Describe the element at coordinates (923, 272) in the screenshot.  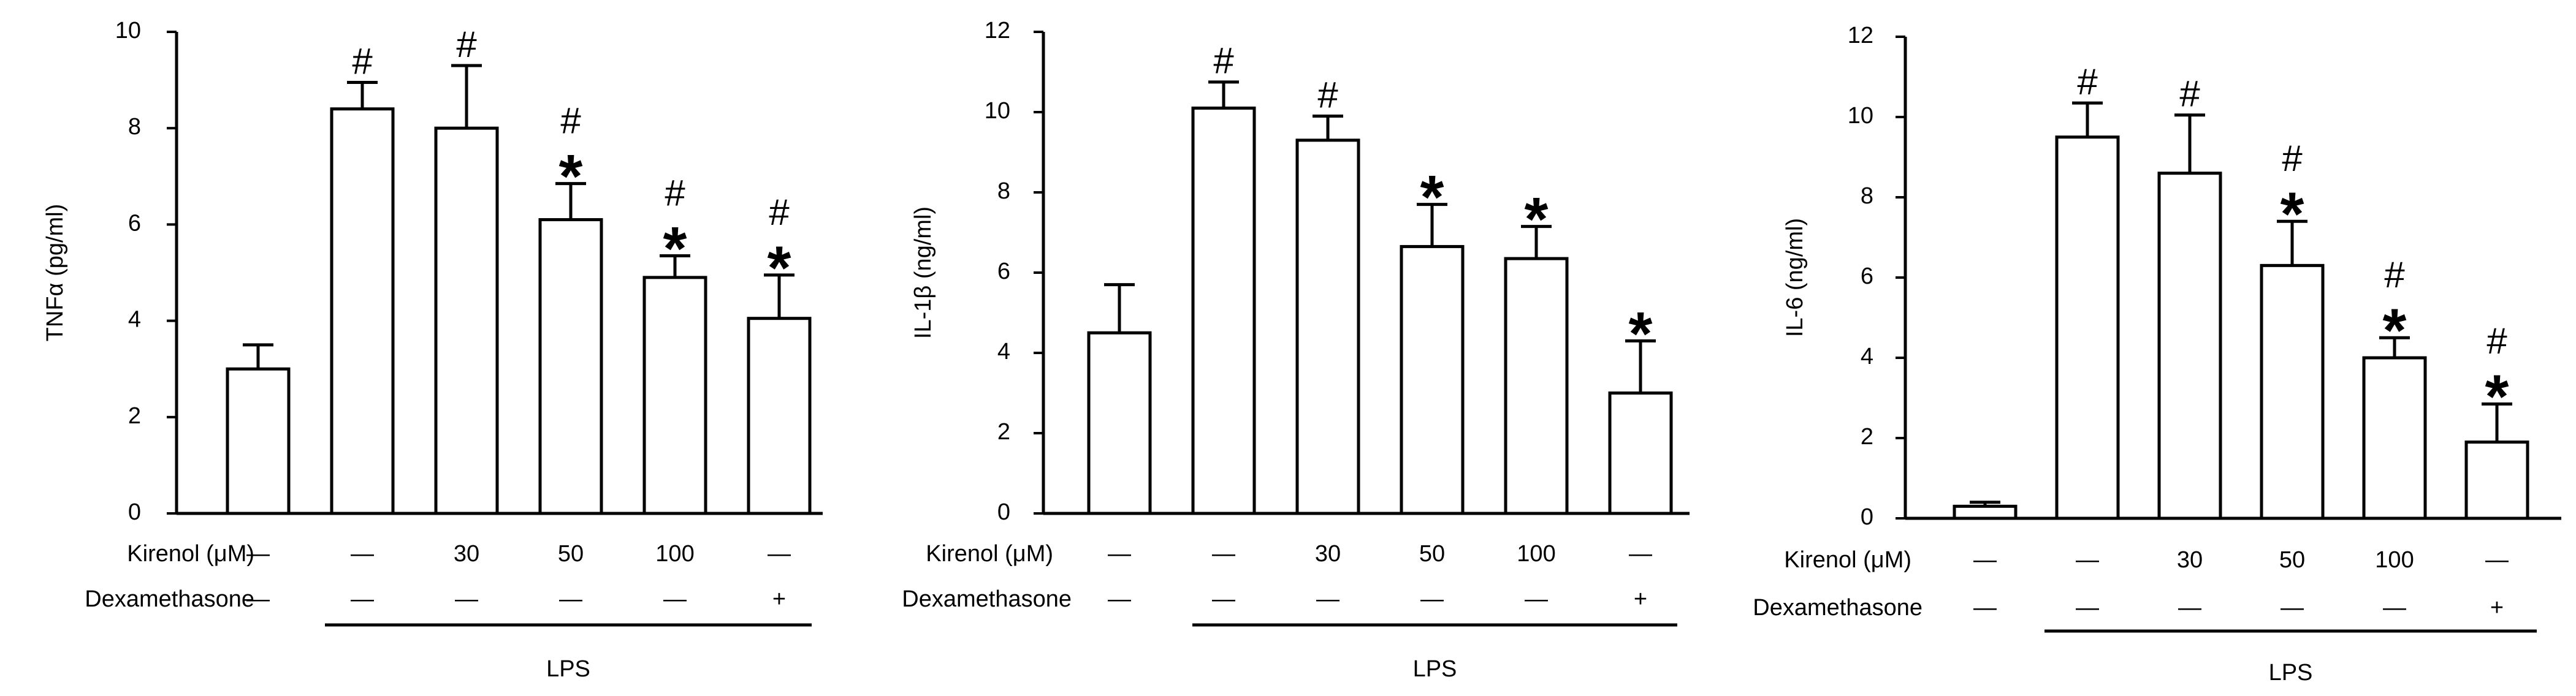
I see `y-axis-title: IL-1β (ng/ml)` at that location.